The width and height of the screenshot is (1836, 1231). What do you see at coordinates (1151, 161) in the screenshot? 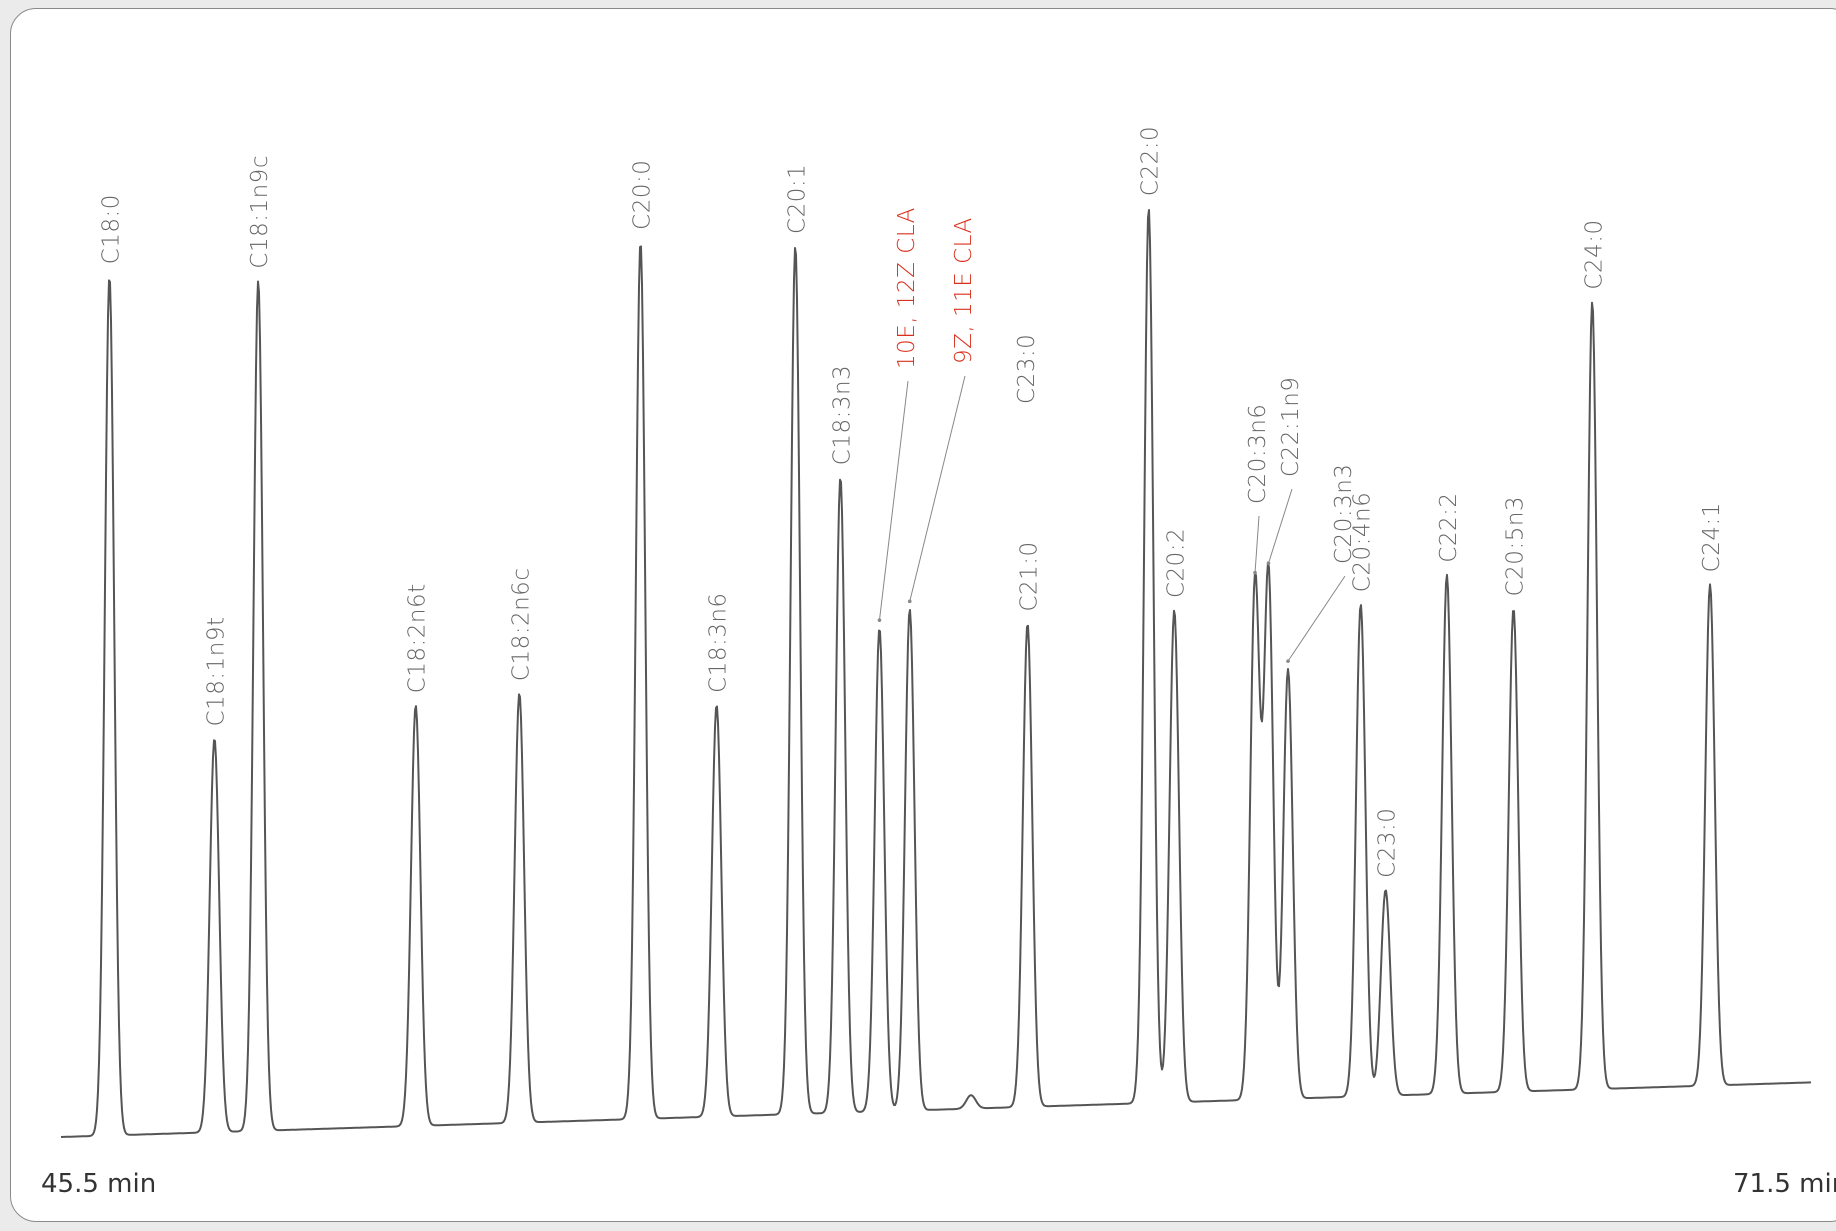
I see `peak-label: C22:0` at bounding box center [1151, 161].